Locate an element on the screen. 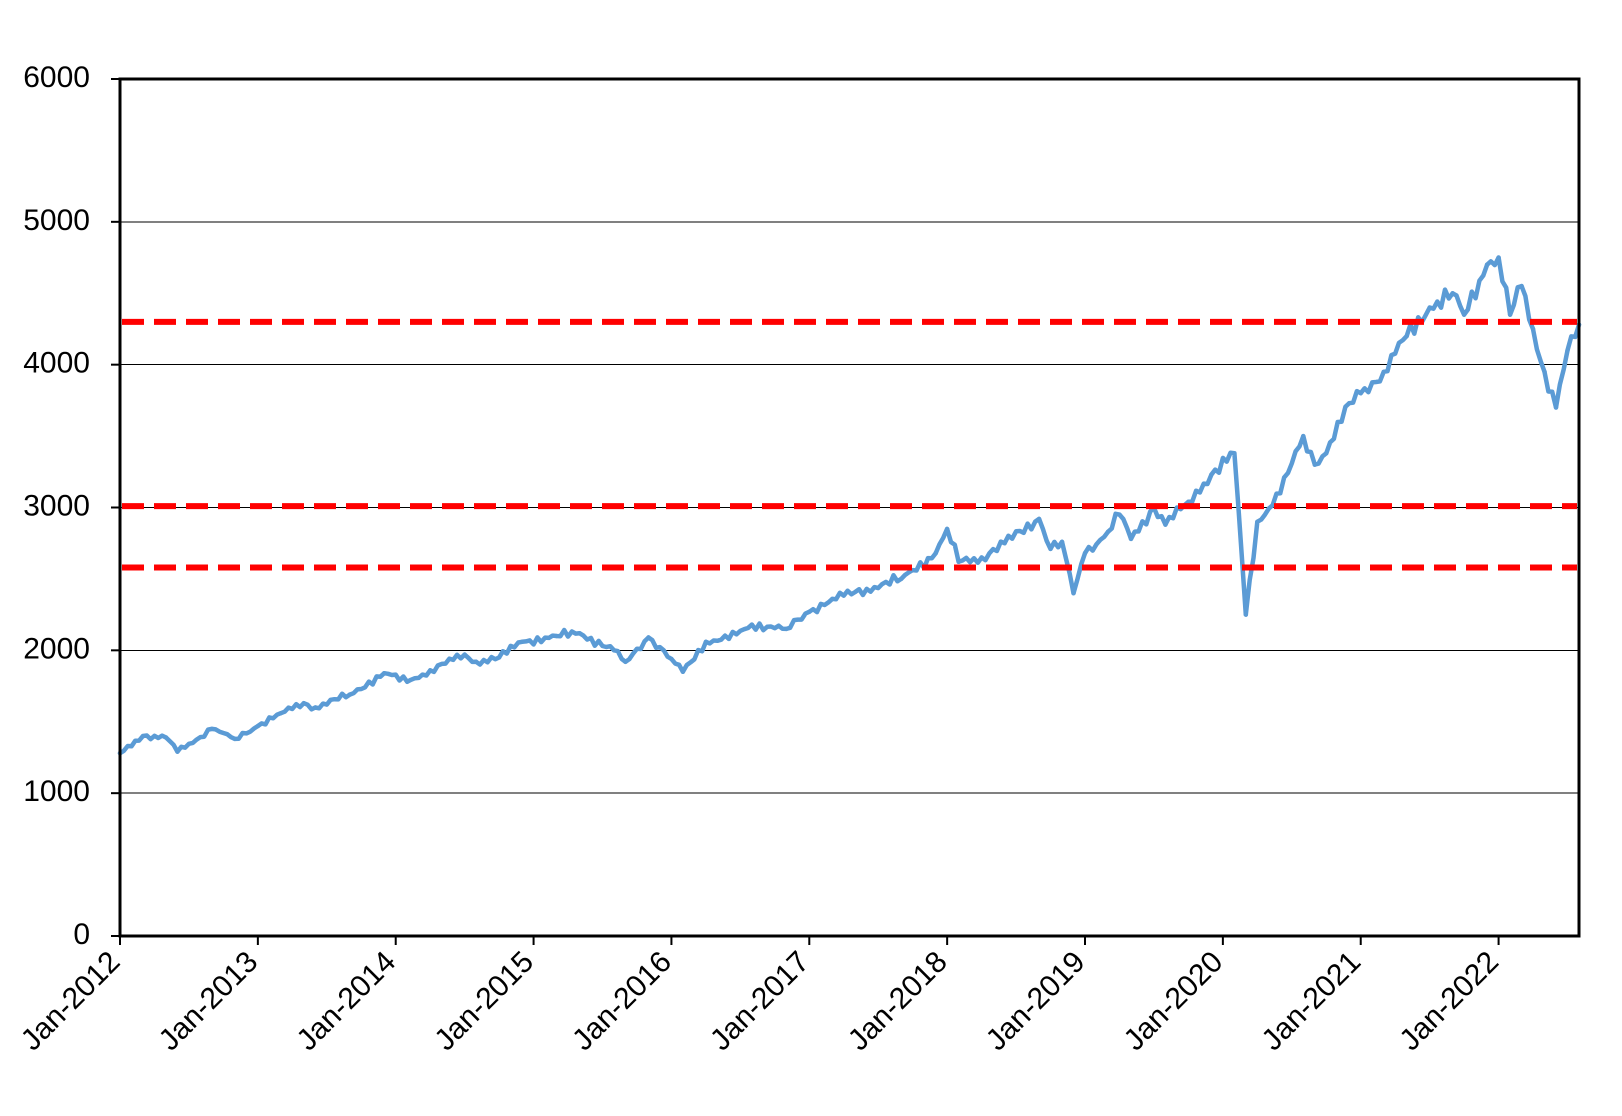 This screenshot has height=1116, width=1622. y-tick-label: 0 is located at coordinates (81, 934).